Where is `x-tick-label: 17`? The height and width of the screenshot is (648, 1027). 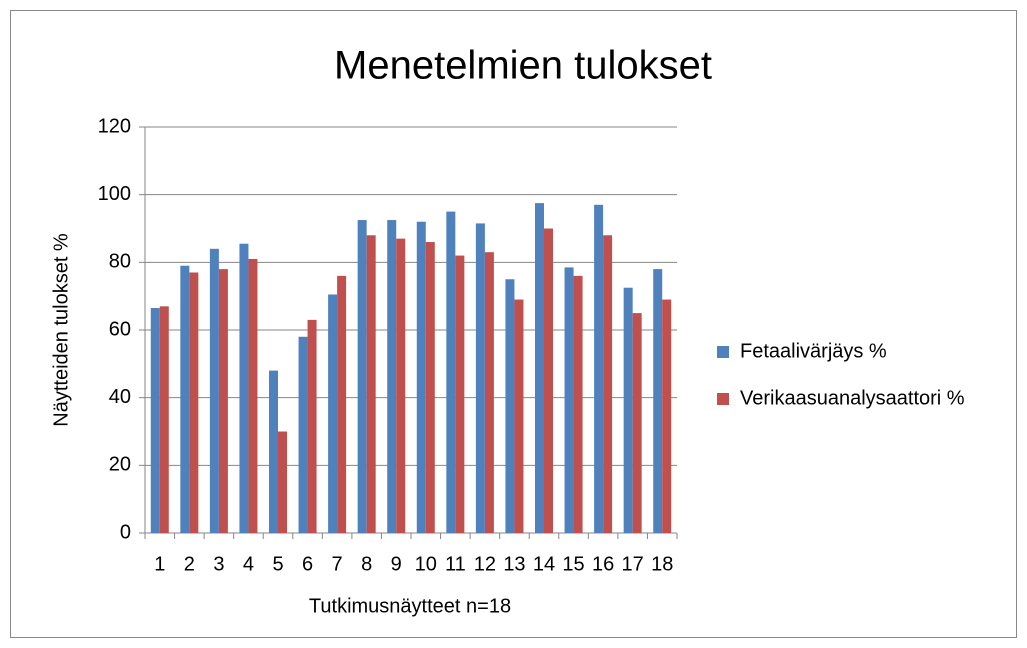 x-tick-label: 17 is located at coordinates (633, 564).